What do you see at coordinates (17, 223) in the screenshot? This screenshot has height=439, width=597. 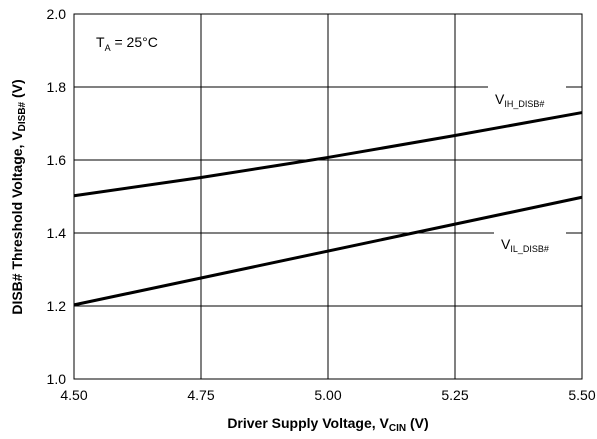 I see `y-axis-title-main: DISB# Threshold Voltage, V` at bounding box center [17, 223].